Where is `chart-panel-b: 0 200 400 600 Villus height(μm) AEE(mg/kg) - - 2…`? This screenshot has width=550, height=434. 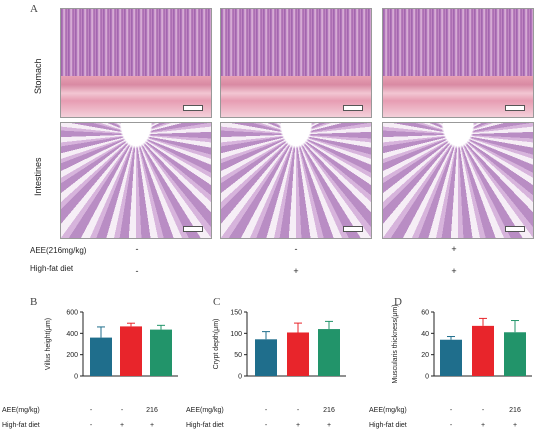 chart-panel-b: 0 200 400 600 Villus height(μm) AEE(mg/kg) - - 2… is located at coordinates (90, 369).